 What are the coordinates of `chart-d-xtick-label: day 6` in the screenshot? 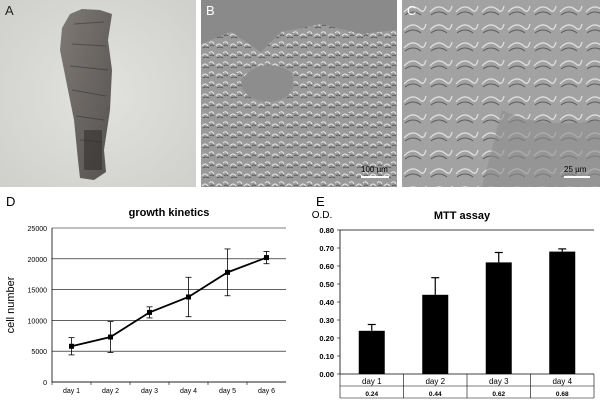 It's located at (266, 391).